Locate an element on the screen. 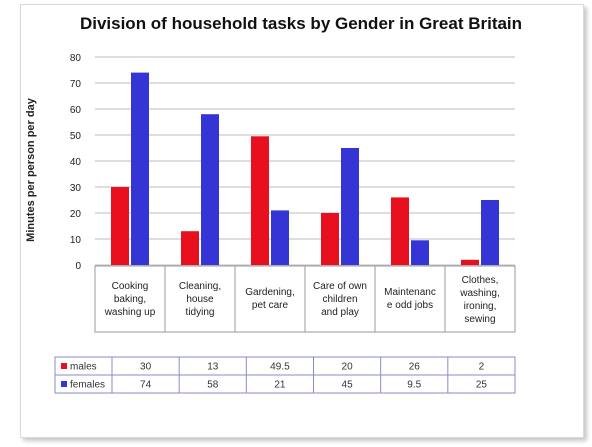 Image resolution: width=592 pixels, height=447 pixels. table-cell-males: 26 is located at coordinates (415, 367).